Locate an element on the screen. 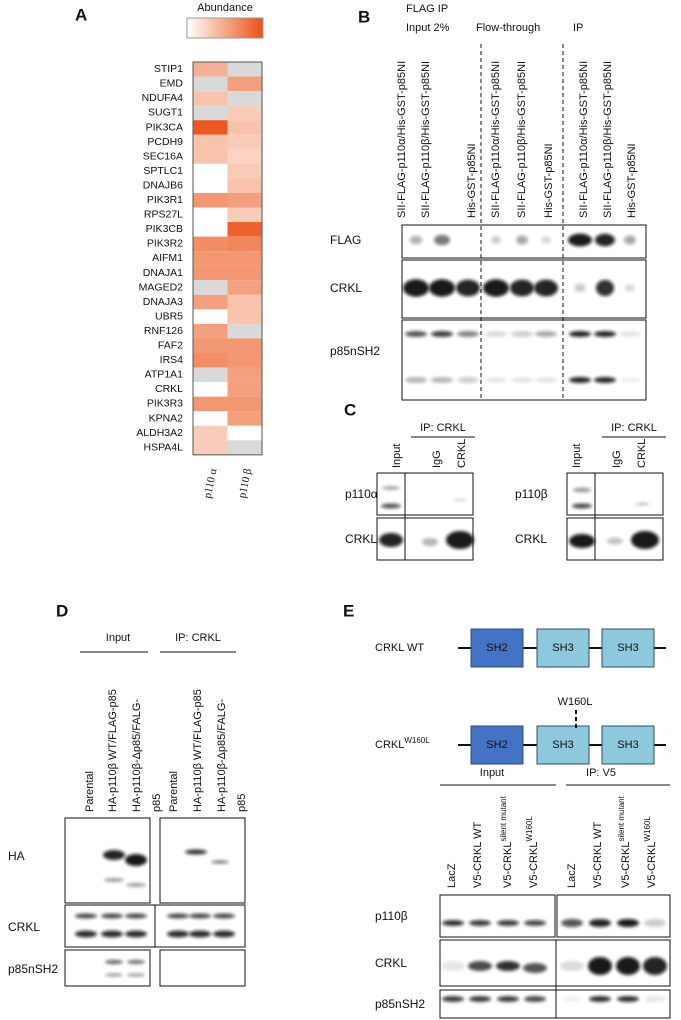 This screenshot has width=681, height=1020. gene-label: ALDH3A2 is located at coordinates (159, 433).